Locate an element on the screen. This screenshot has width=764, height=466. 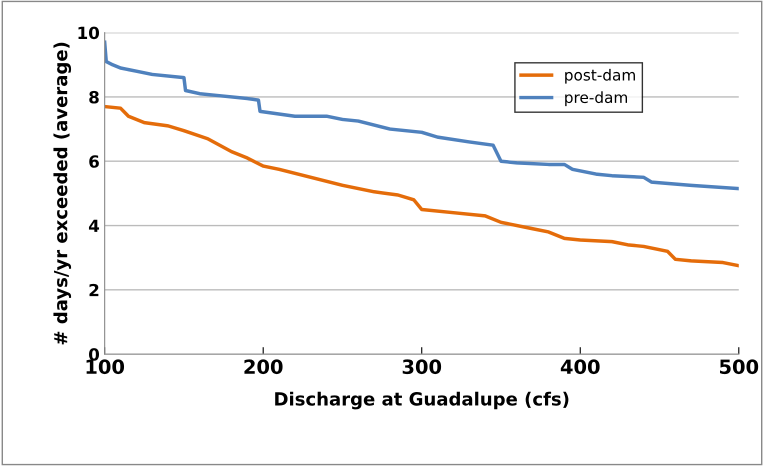
legend-label: post-dam is located at coordinates (600, 76).